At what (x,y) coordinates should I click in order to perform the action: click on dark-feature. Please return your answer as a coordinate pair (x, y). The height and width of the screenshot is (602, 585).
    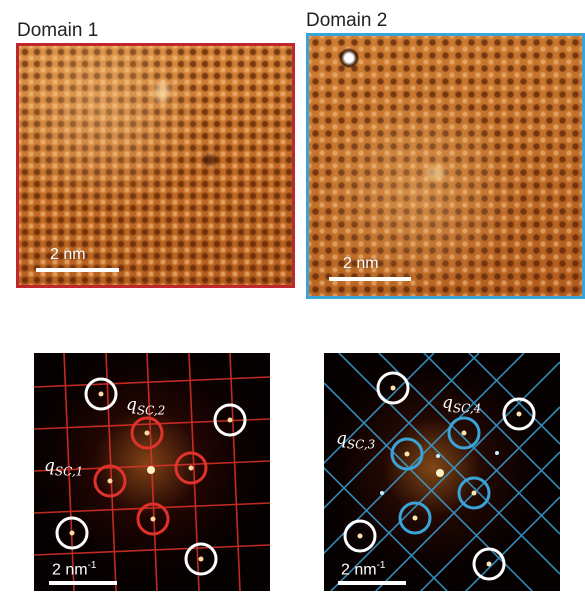
    Looking at the image, I should click on (210, 160).